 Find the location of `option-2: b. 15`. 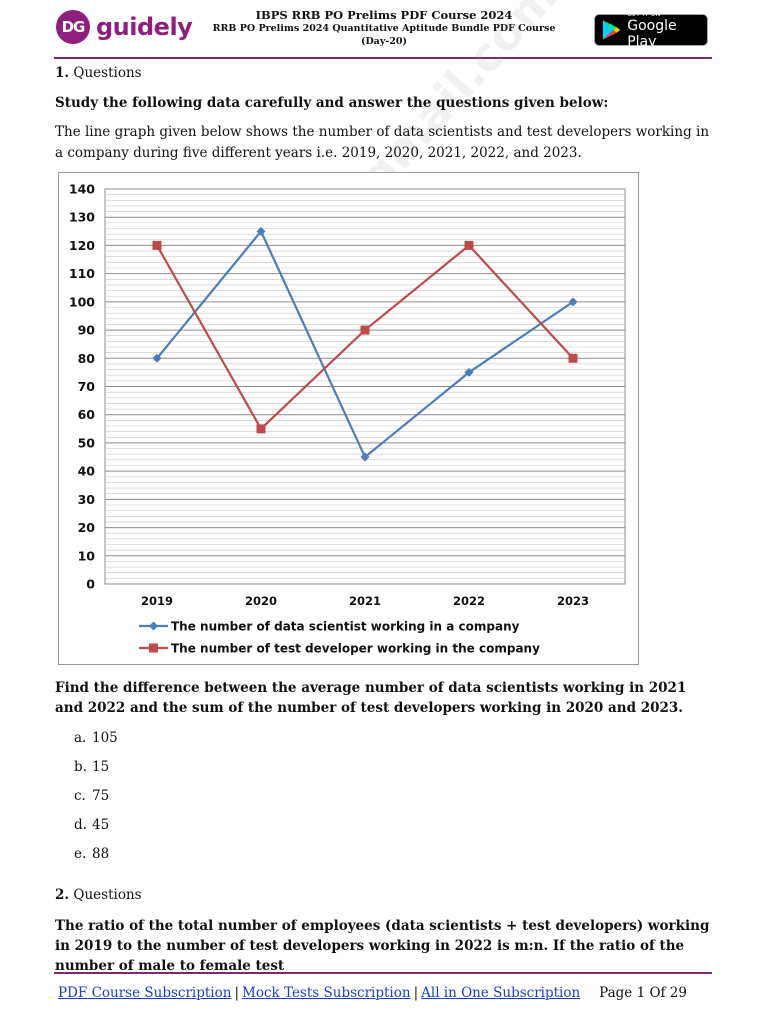

option-2: b. 15 is located at coordinates (96, 771).